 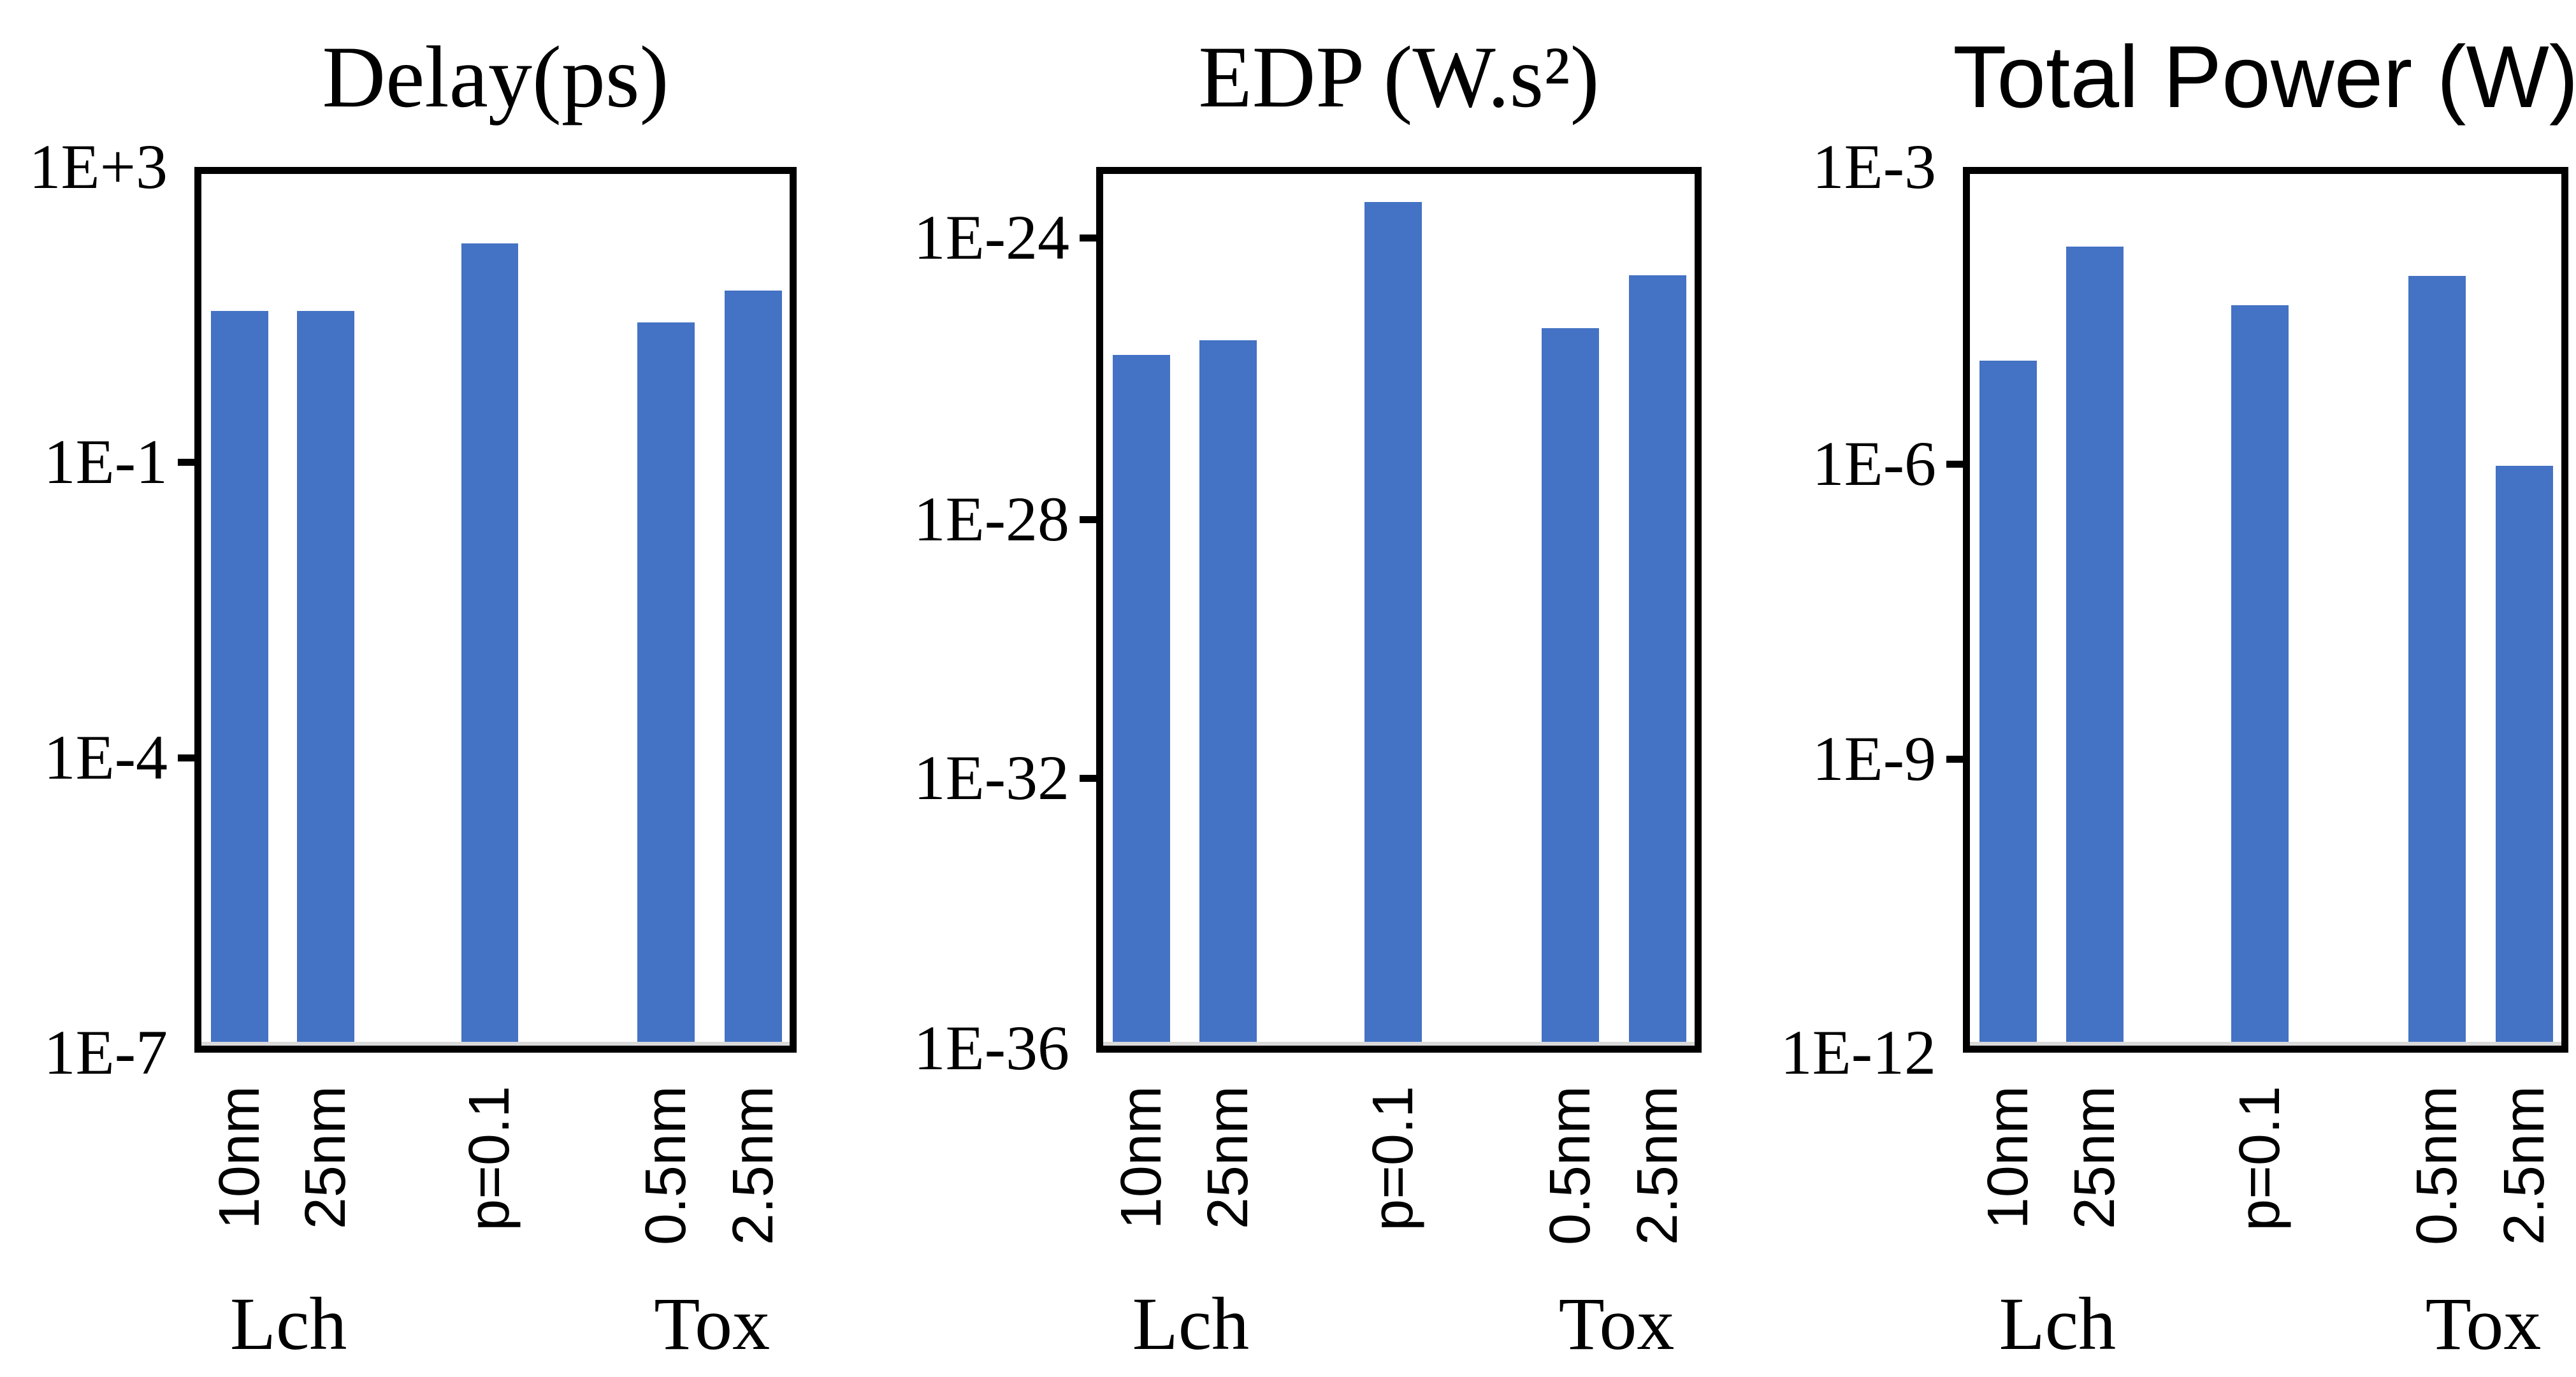 I want to click on edp-w-s-y-tick-label: 1E-24, so click(x=991, y=237).